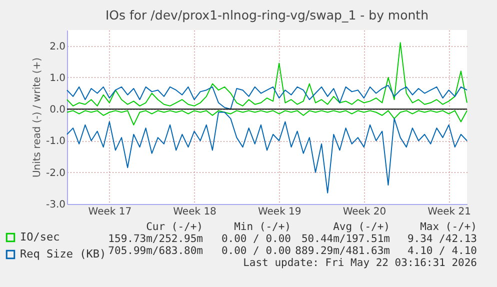 This screenshot has width=497, height=287. Describe the element at coordinates (174, 227) in the screenshot. I see `text: Cur (-/+)` at that location.